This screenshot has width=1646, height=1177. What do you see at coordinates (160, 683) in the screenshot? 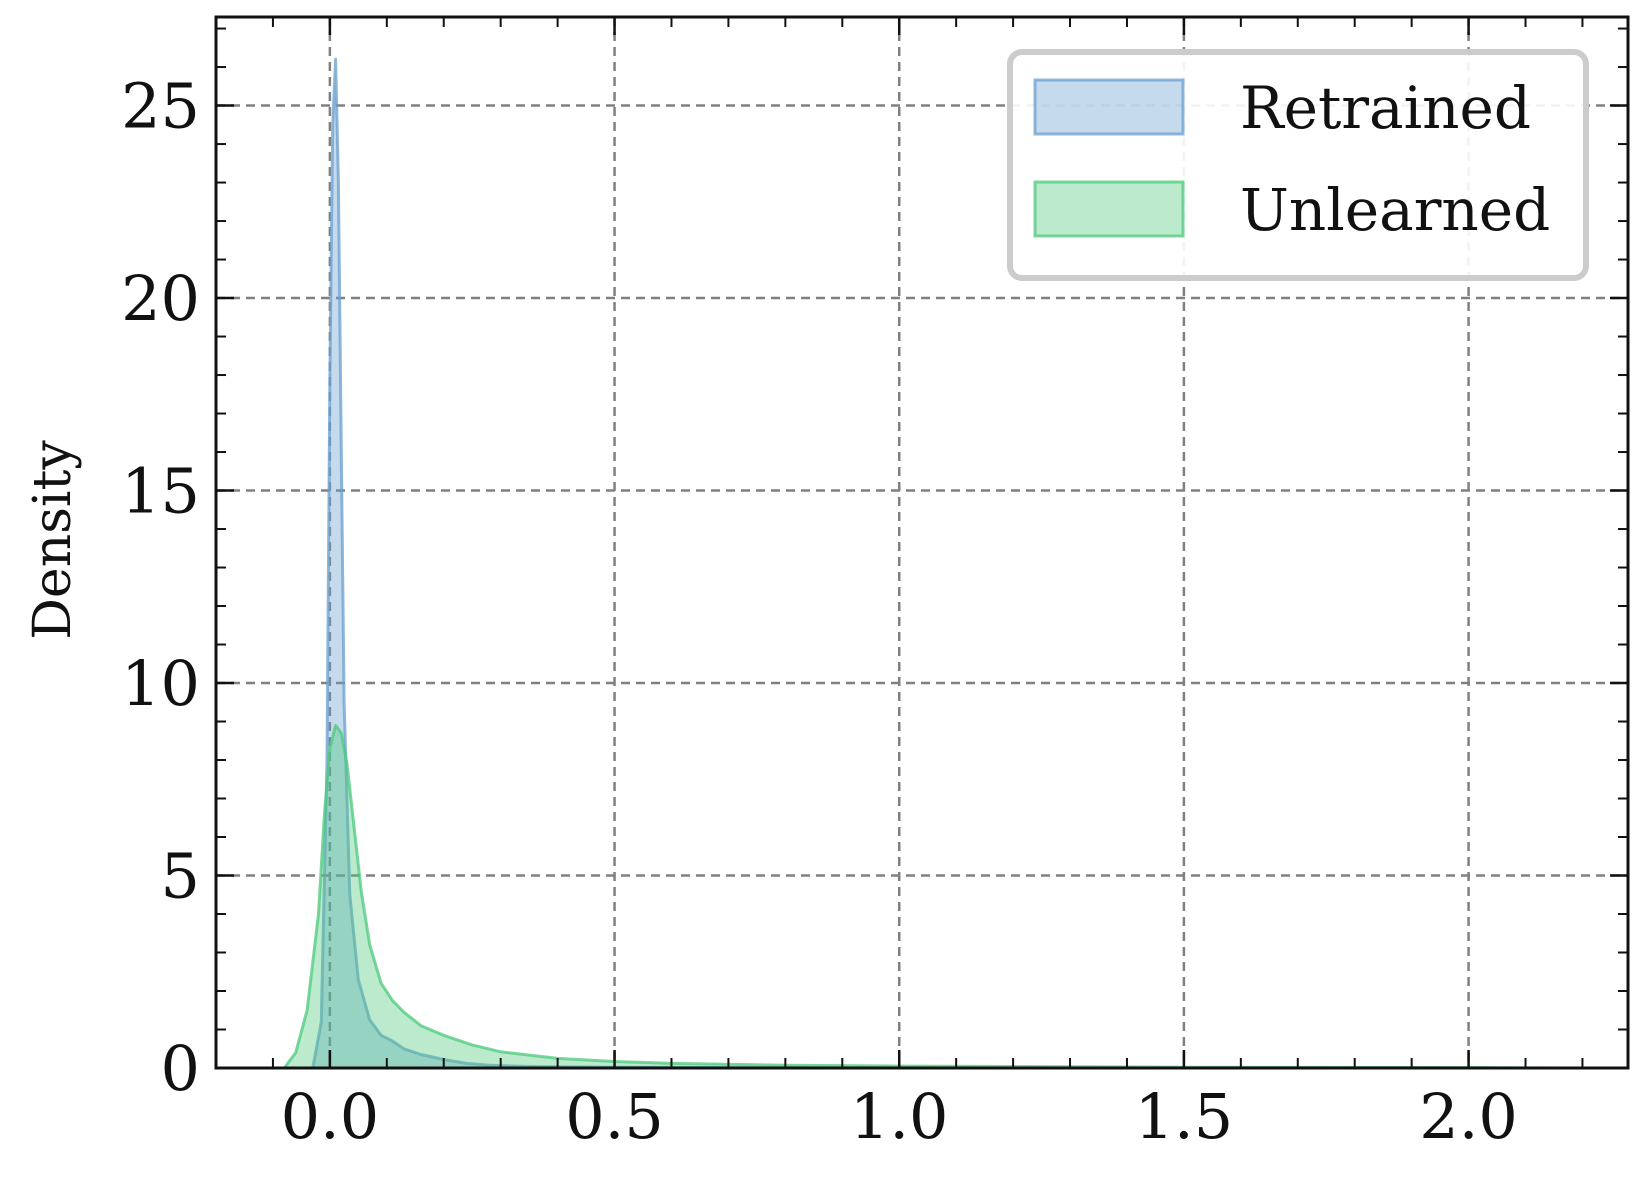
I see `y-tick-label: 10` at bounding box center [160, 683].